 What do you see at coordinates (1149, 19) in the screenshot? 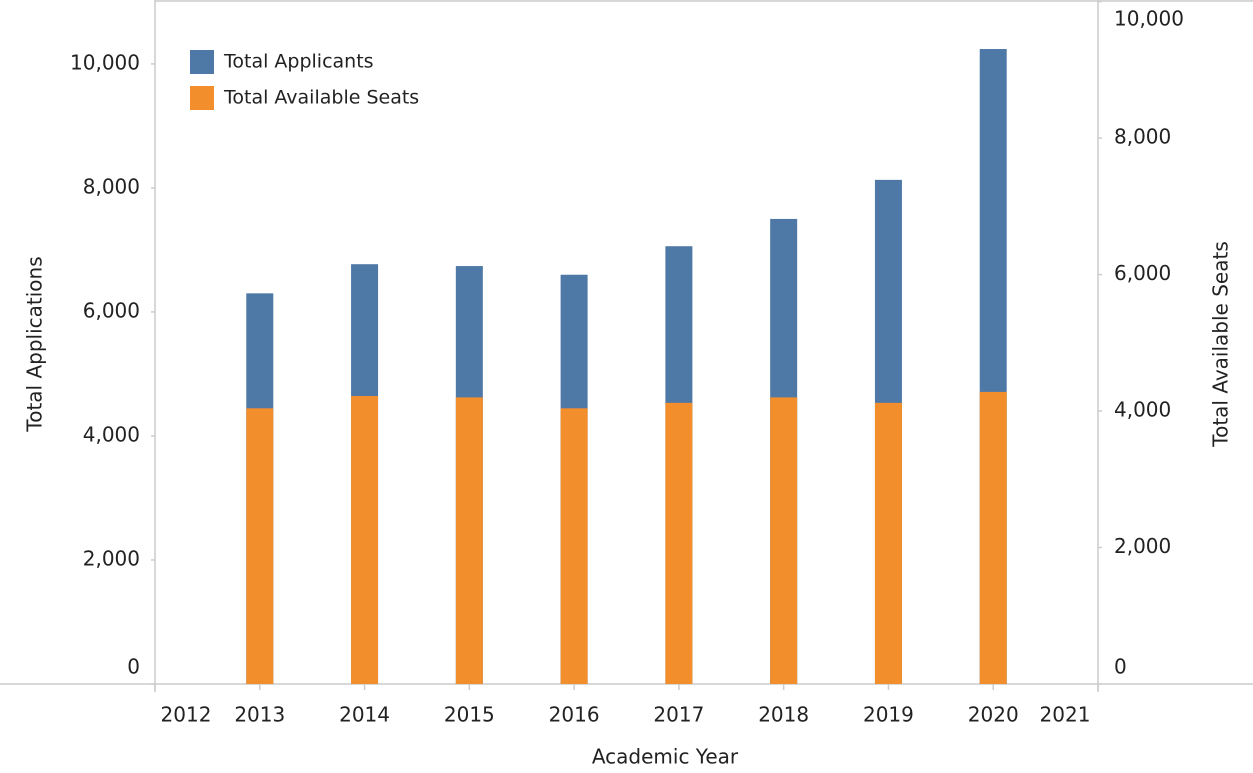
I see `y2-tick-label: 10,000` at bounding box center [1149, 19].